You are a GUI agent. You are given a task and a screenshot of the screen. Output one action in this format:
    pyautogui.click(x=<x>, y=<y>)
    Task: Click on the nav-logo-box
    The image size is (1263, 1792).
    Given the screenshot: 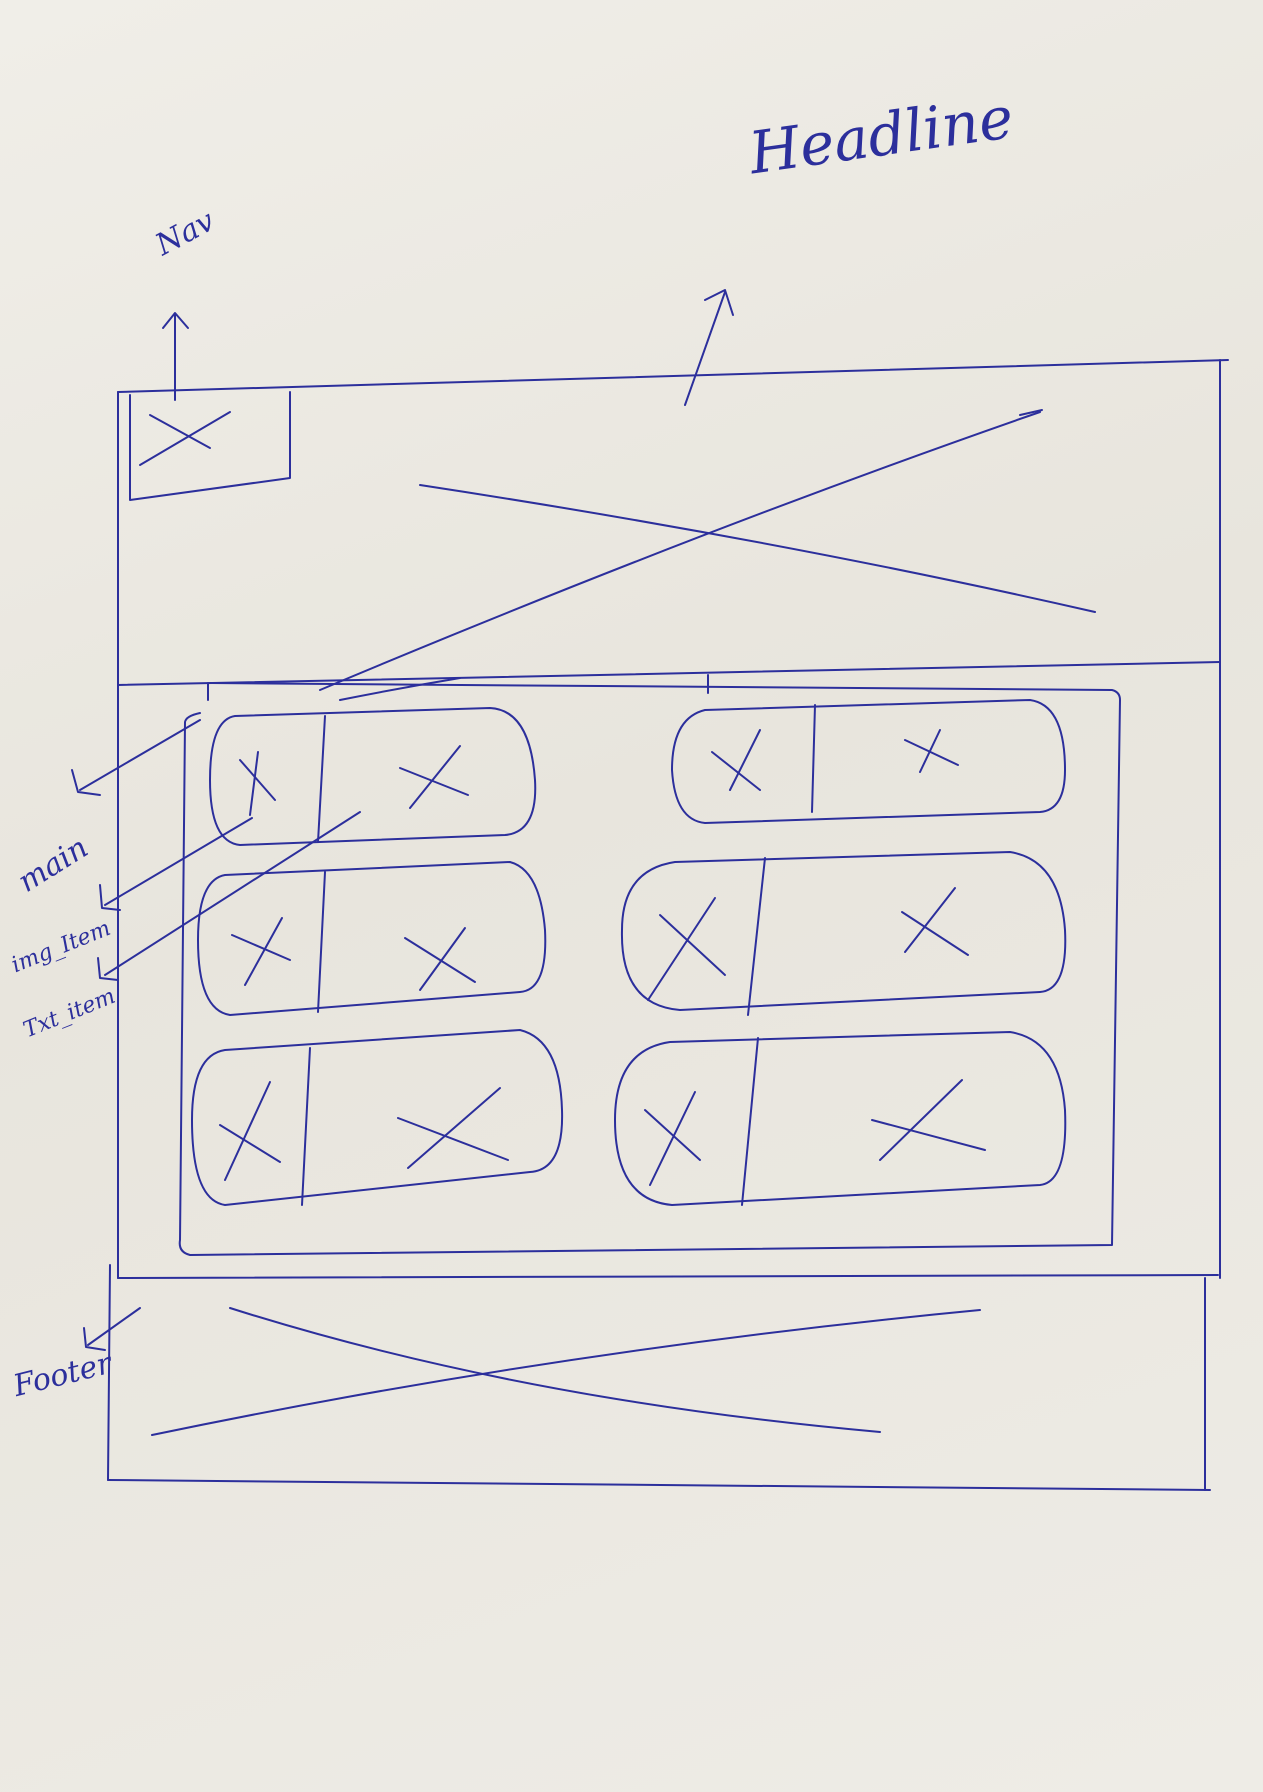 What is the action you would take?
    pyautogui.click(x=210, y=446)
    